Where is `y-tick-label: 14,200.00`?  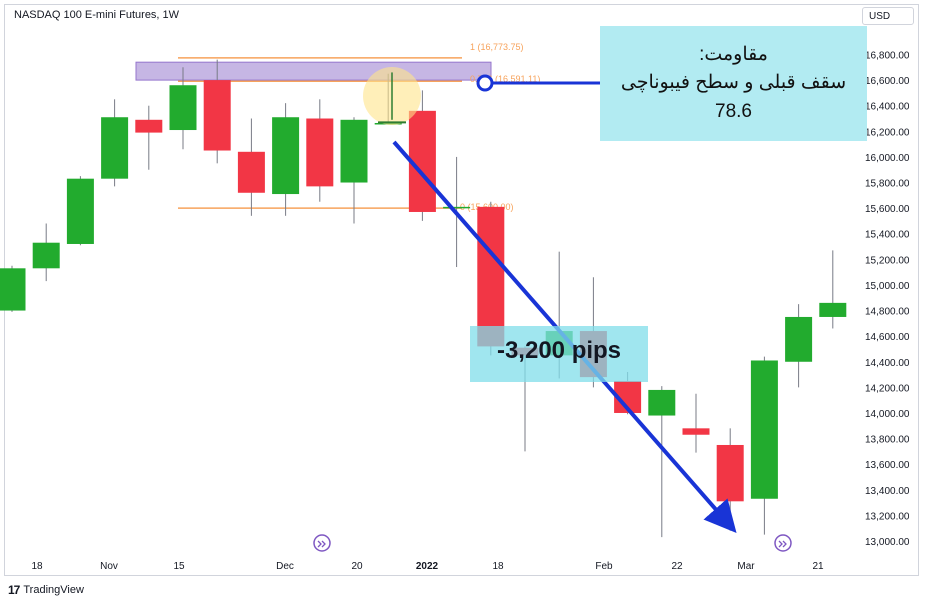 y-tick-label: 14,200.00 is located at coordinates (887, 388).